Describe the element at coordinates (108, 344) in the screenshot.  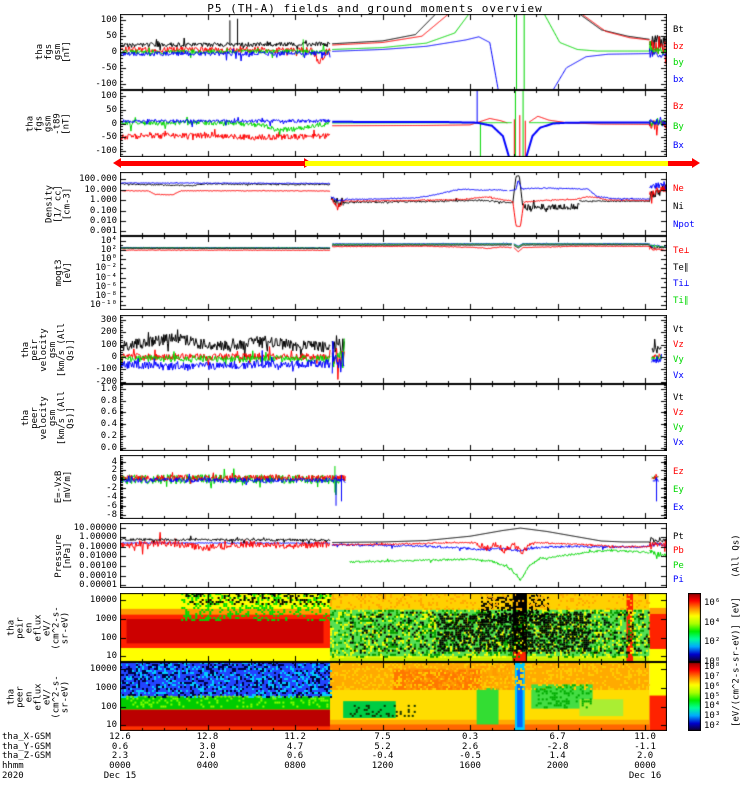
I see `ytick-label-p5: 100` at that location.